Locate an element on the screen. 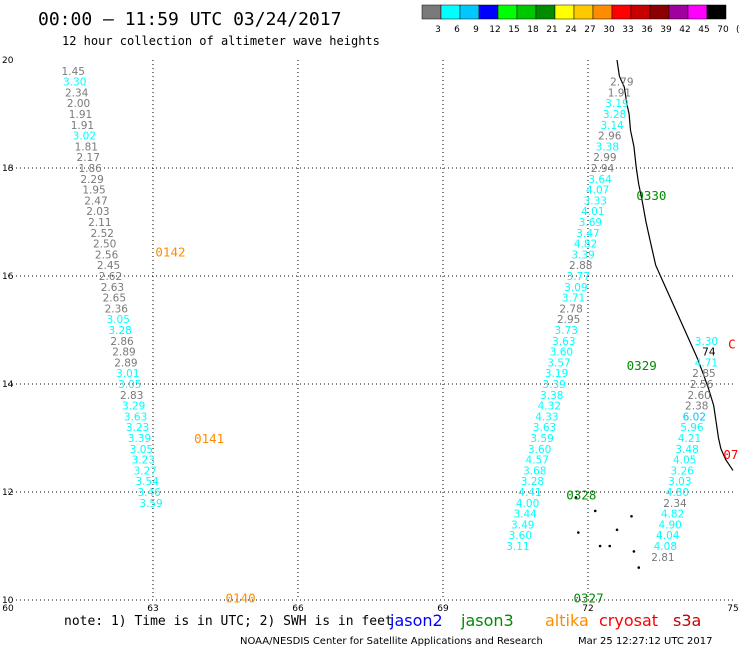 This screenshot has height=650, width=740. satellite-legend: jason2 jason3 altika cryosat s3a is located at coordinates (545, 620).